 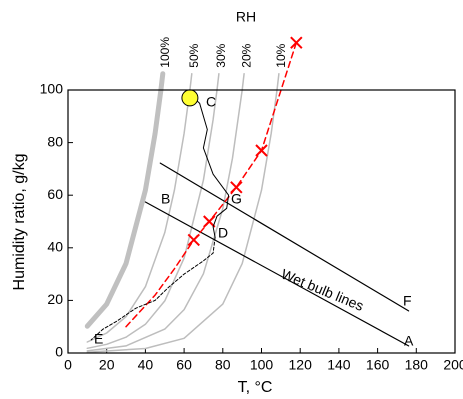 What do you see at coordinates (223, 365) in the screenshot?
I see `x-tick-label: 80` at bounding box center [223, 365].